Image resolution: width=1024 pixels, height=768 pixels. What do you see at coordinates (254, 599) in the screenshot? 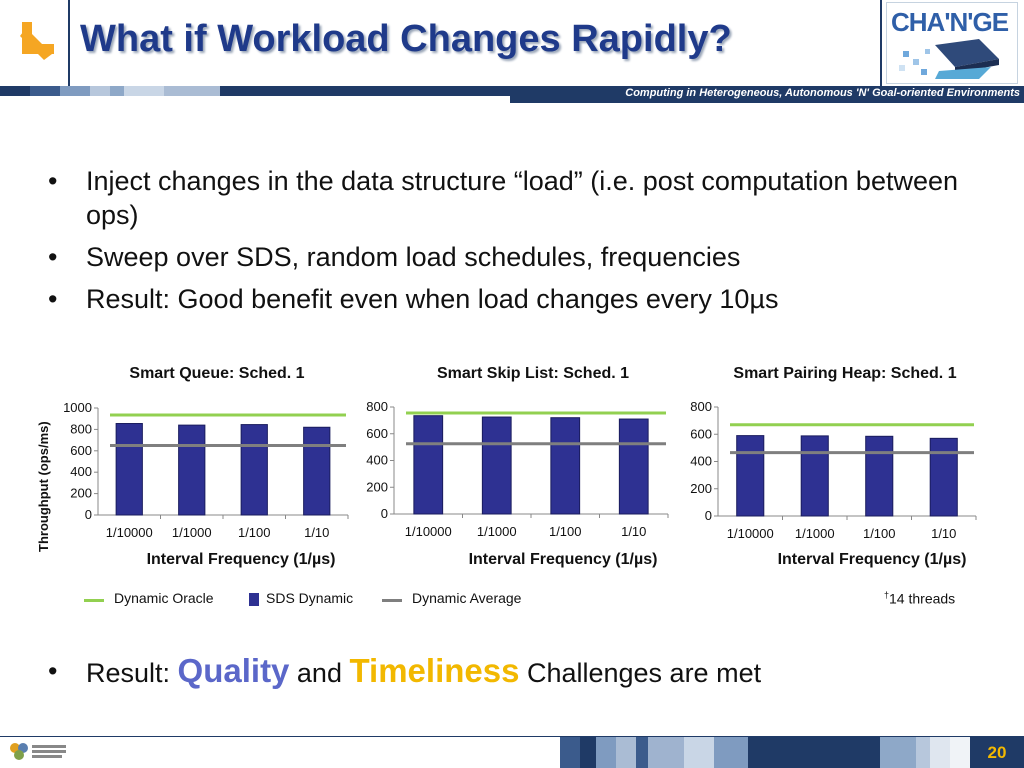
I see `legend-sds-swatch` at bounding box center [254, 599].